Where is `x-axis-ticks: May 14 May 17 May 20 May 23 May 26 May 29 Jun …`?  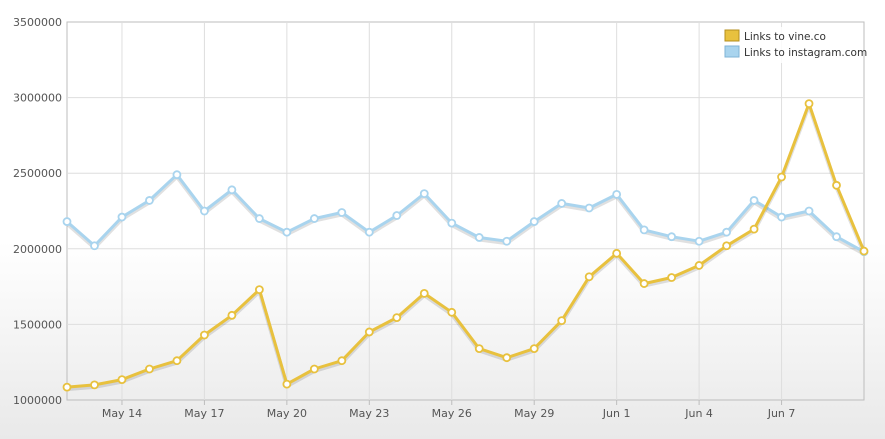 x-axis-ticks: May 14 May 17 May 20 May 23 May 26 May 29 Jun … is located at coordinates (449, 410).